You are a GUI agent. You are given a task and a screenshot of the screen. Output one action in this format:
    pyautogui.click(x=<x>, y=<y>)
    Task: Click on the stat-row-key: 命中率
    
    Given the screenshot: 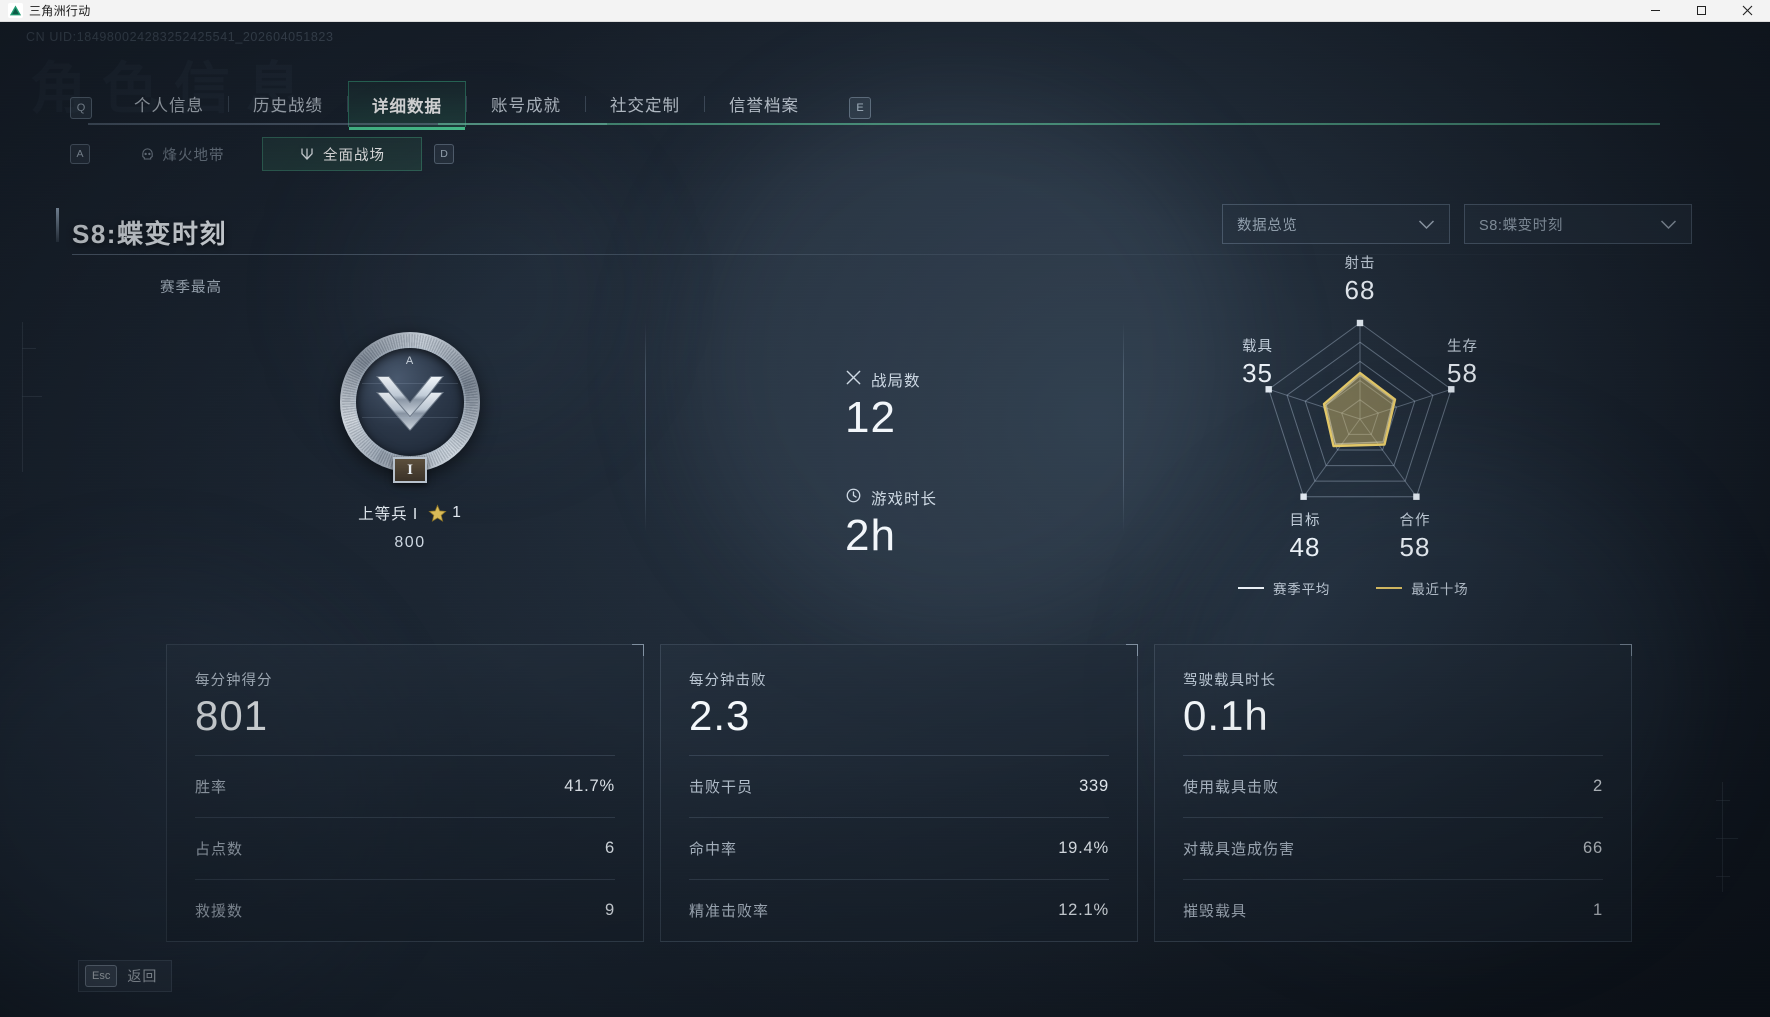 What is the action you would take?
    pyautogui.click(x=713, y=849)
    